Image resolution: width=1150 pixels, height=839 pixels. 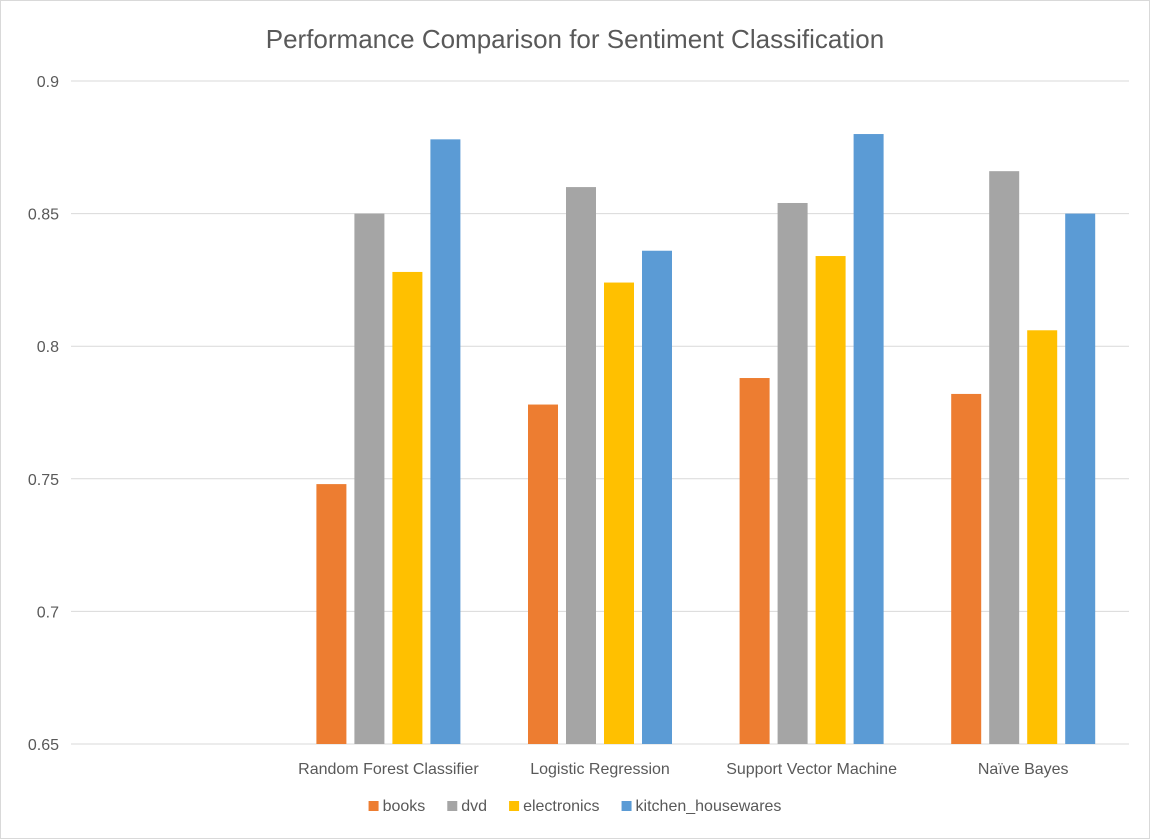 I want to click on legend-item: books, so click(x=397, y=806).